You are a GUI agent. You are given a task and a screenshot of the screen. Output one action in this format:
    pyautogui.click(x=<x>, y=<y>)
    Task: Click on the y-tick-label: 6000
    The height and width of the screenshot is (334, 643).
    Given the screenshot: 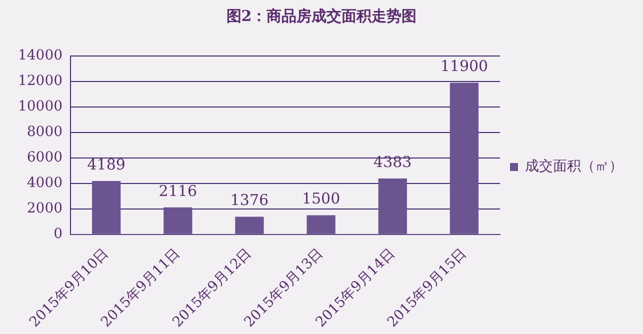 What is the action you would take?
    pyautogui.click(x=44, y=158)
    